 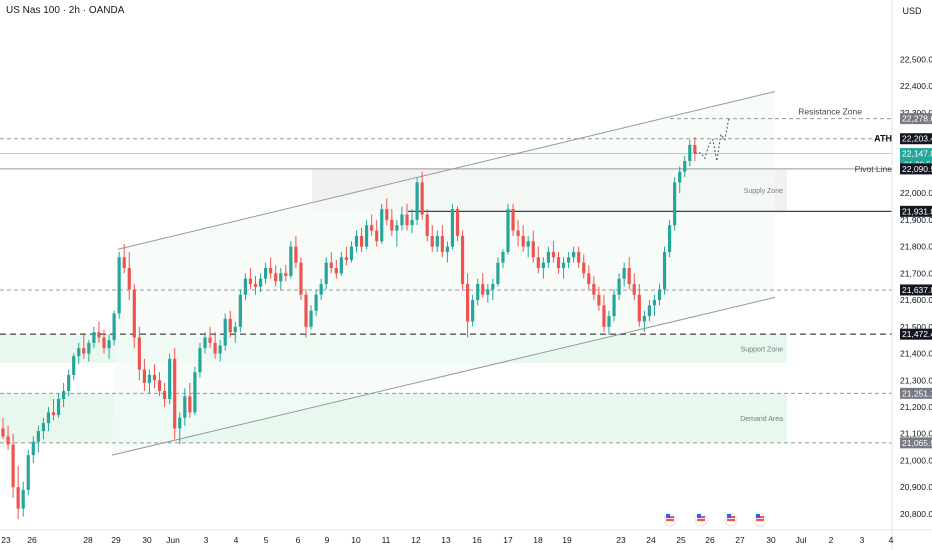 I want to click on y-tick-label: 21,300.0, so click(x=916, y=380).